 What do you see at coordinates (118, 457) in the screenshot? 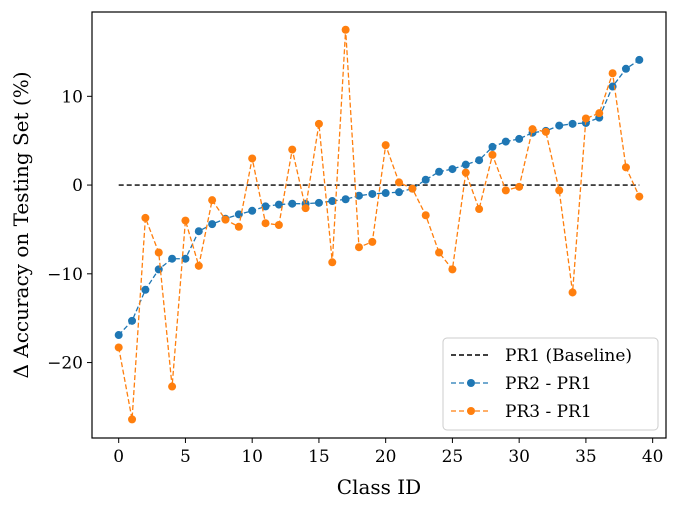
I see `x-tick-label: 0` at bounding box center [118, 457].